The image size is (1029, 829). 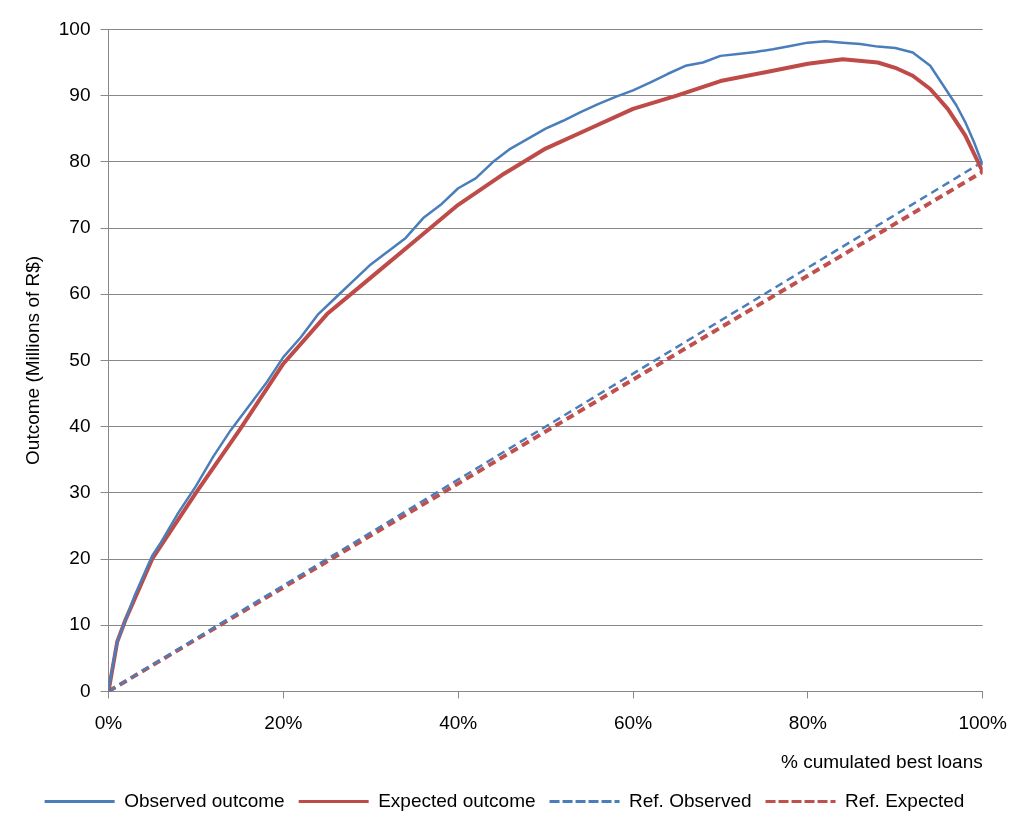 I want to click on y-tick-label: 60, so click(x=80, y=293).